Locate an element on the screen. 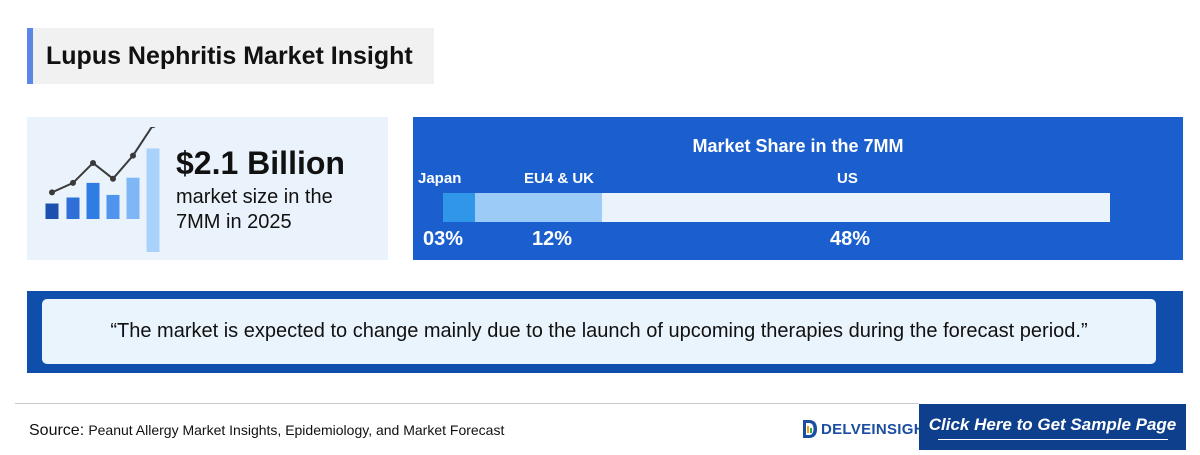  share-percent-us: 48% is located at coordinates (850, 239).